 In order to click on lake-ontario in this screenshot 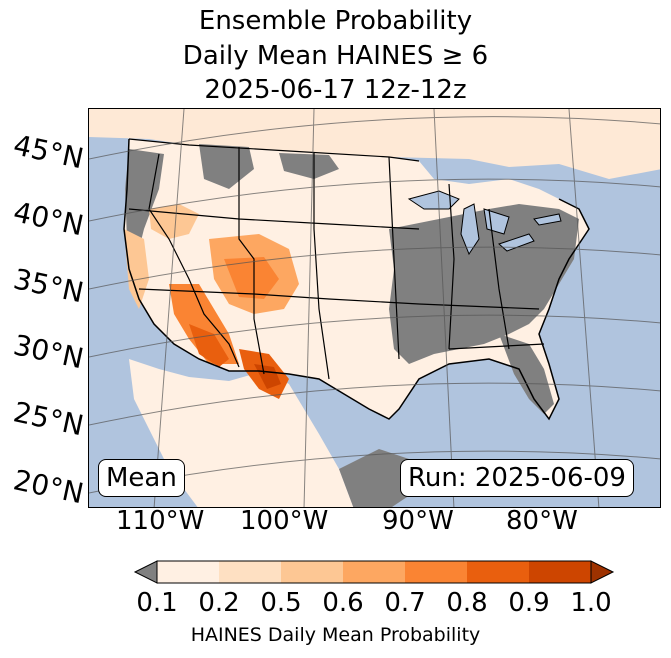, I will do `click(547, 219)`.